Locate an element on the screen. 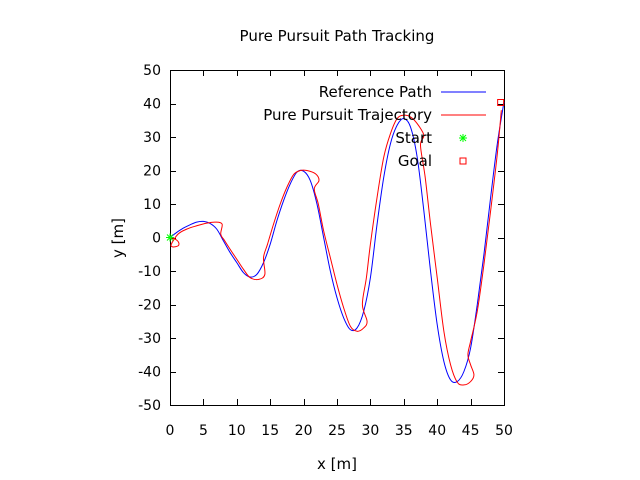  legend-label-start: Start is located at coordinates (413, 138).